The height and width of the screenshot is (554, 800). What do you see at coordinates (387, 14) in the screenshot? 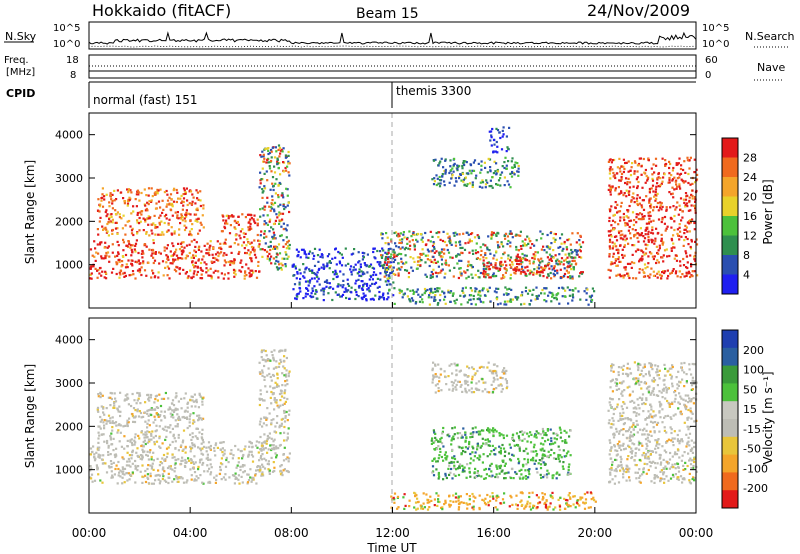
I see `beam-title: Beam 15` at bounding box center [387, 14].